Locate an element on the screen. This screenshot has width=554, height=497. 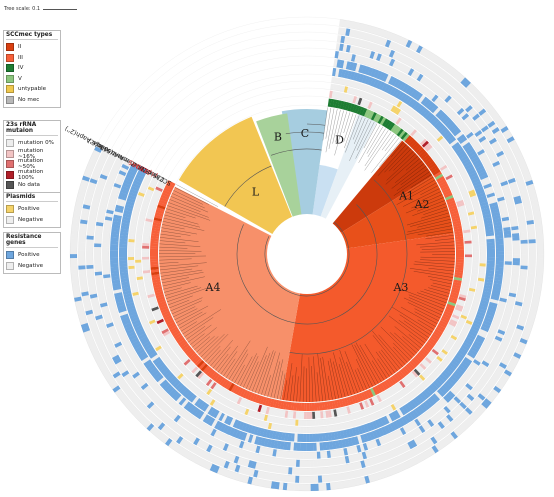
legend-swatch is located at coordinates (10, 47).